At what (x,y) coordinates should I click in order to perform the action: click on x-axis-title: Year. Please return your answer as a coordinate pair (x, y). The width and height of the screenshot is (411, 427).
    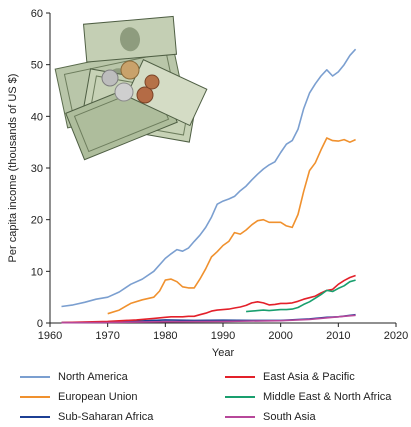
    Looking at the image, I should click on (223, 353).